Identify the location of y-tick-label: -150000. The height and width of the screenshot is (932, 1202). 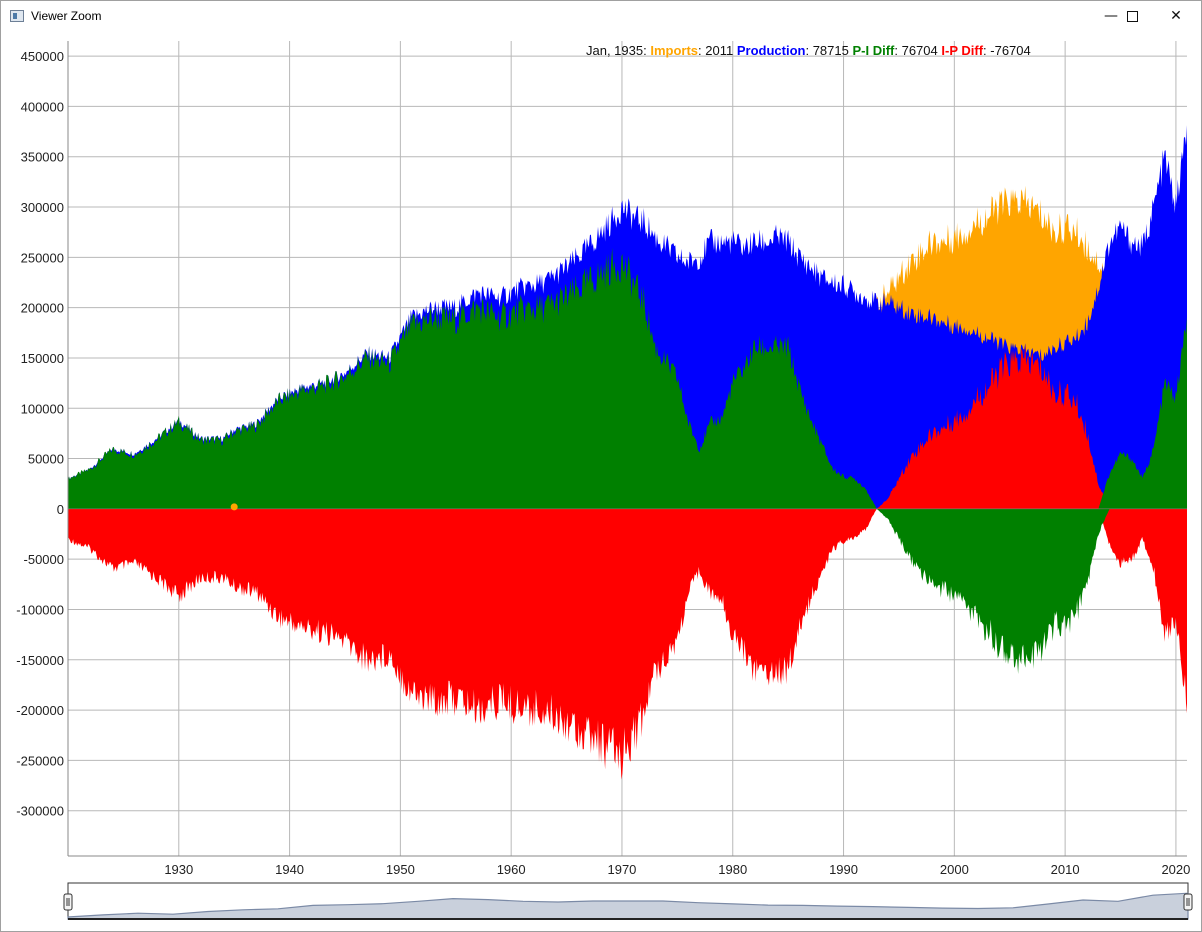
(40, 660).